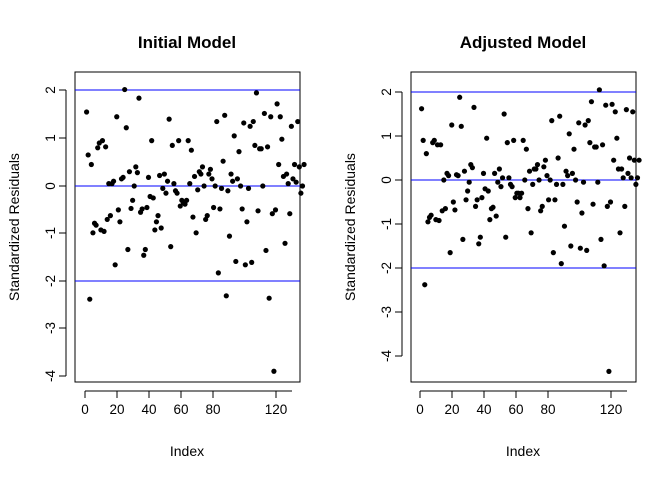 The width and height of the screenshot is (672, 480). Describe the element at coordinates (451, 409) in the screenshot. I see `adjusted-model-x-tick-20: 20` at that location.